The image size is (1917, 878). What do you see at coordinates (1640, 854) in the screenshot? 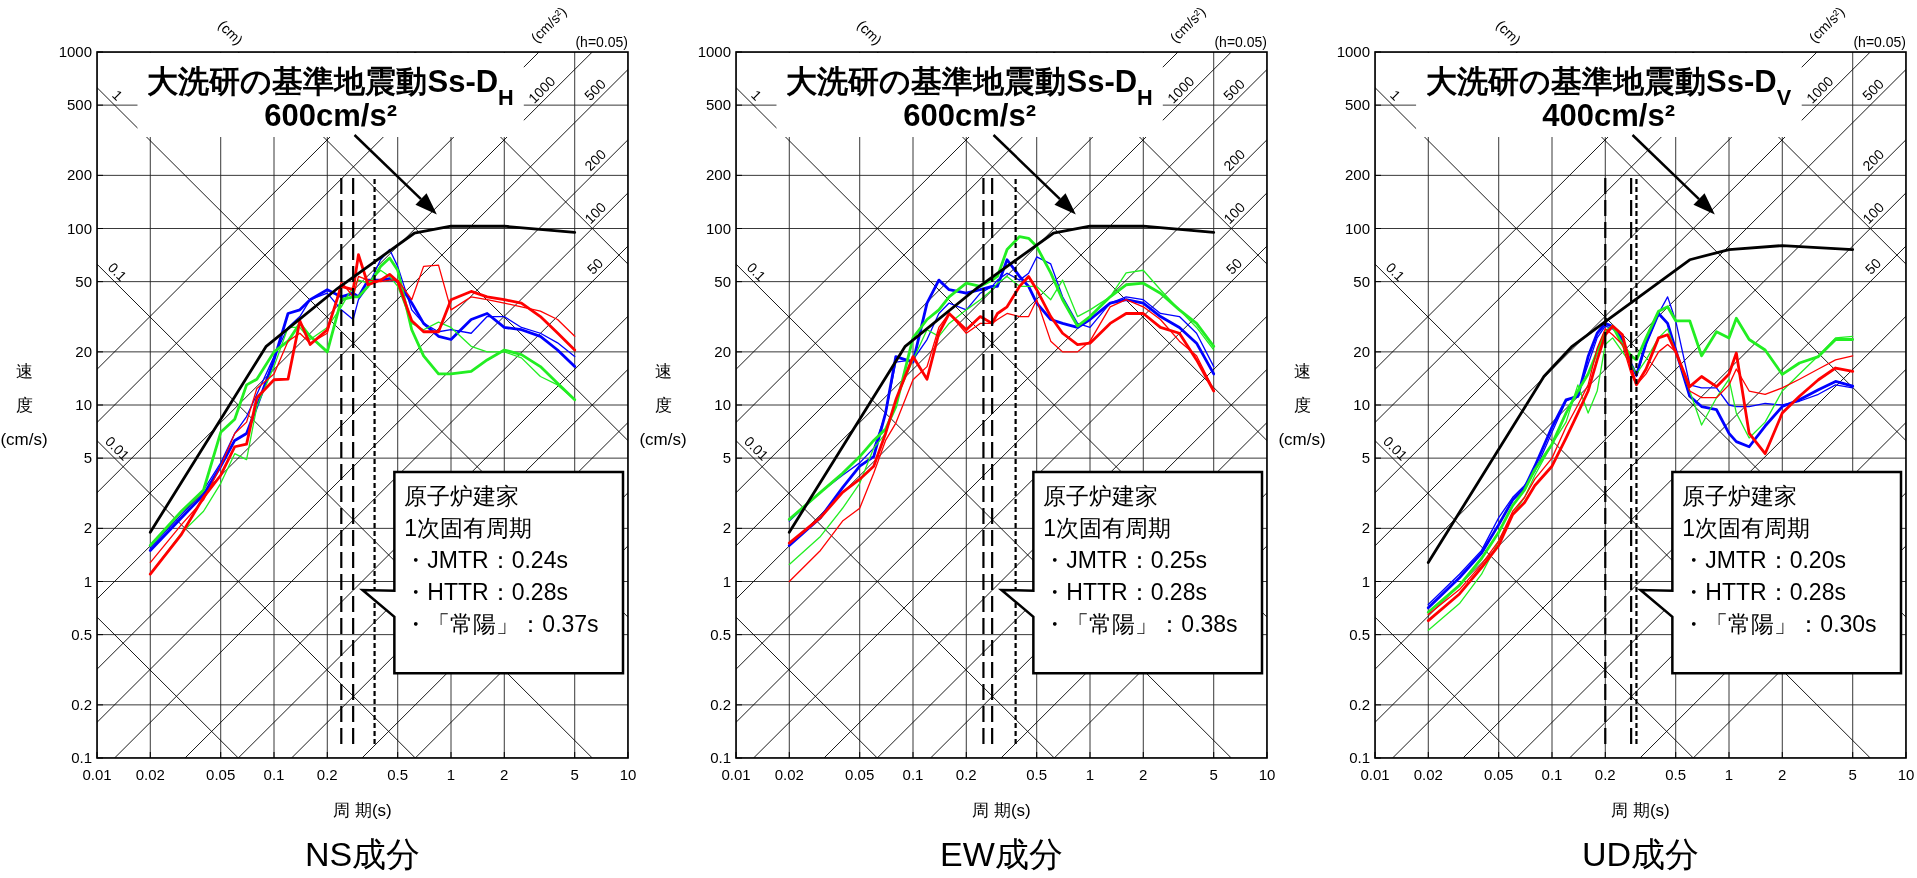
I see `text: UD成分` at bounding box center [1640, 854].